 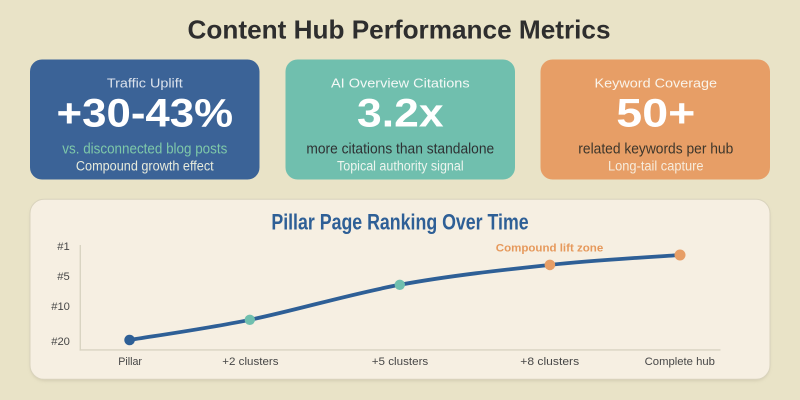 I want to click on svg-text: #1, so click(x=63, y=247).